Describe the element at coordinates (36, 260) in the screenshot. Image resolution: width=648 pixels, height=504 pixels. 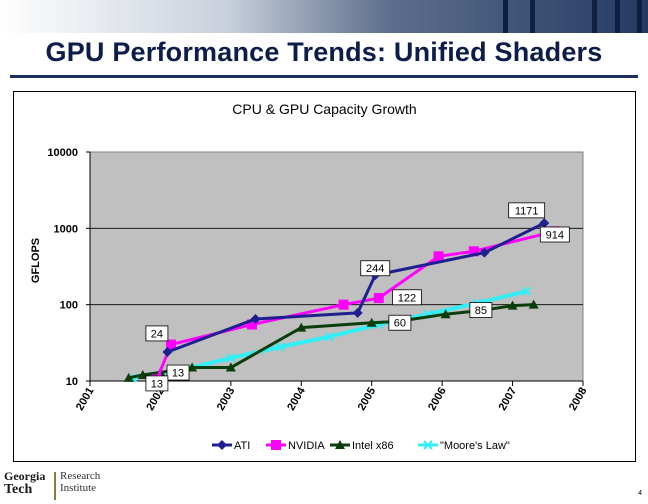
I see `y-axis-label: GFLOPS` at that location.